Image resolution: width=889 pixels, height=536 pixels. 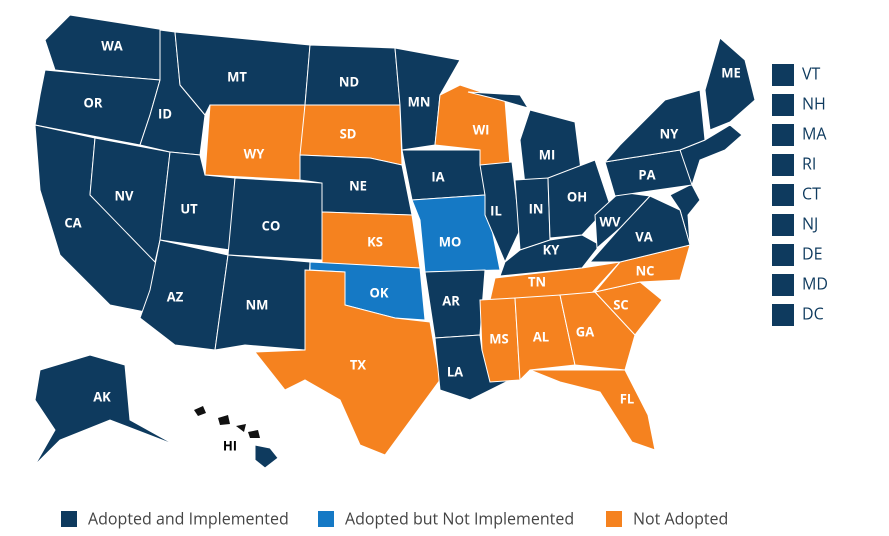 What do you see at coordinates (348, 133) in the screenshot?
I see `state-label: SD` at bounding box center [348, 133].